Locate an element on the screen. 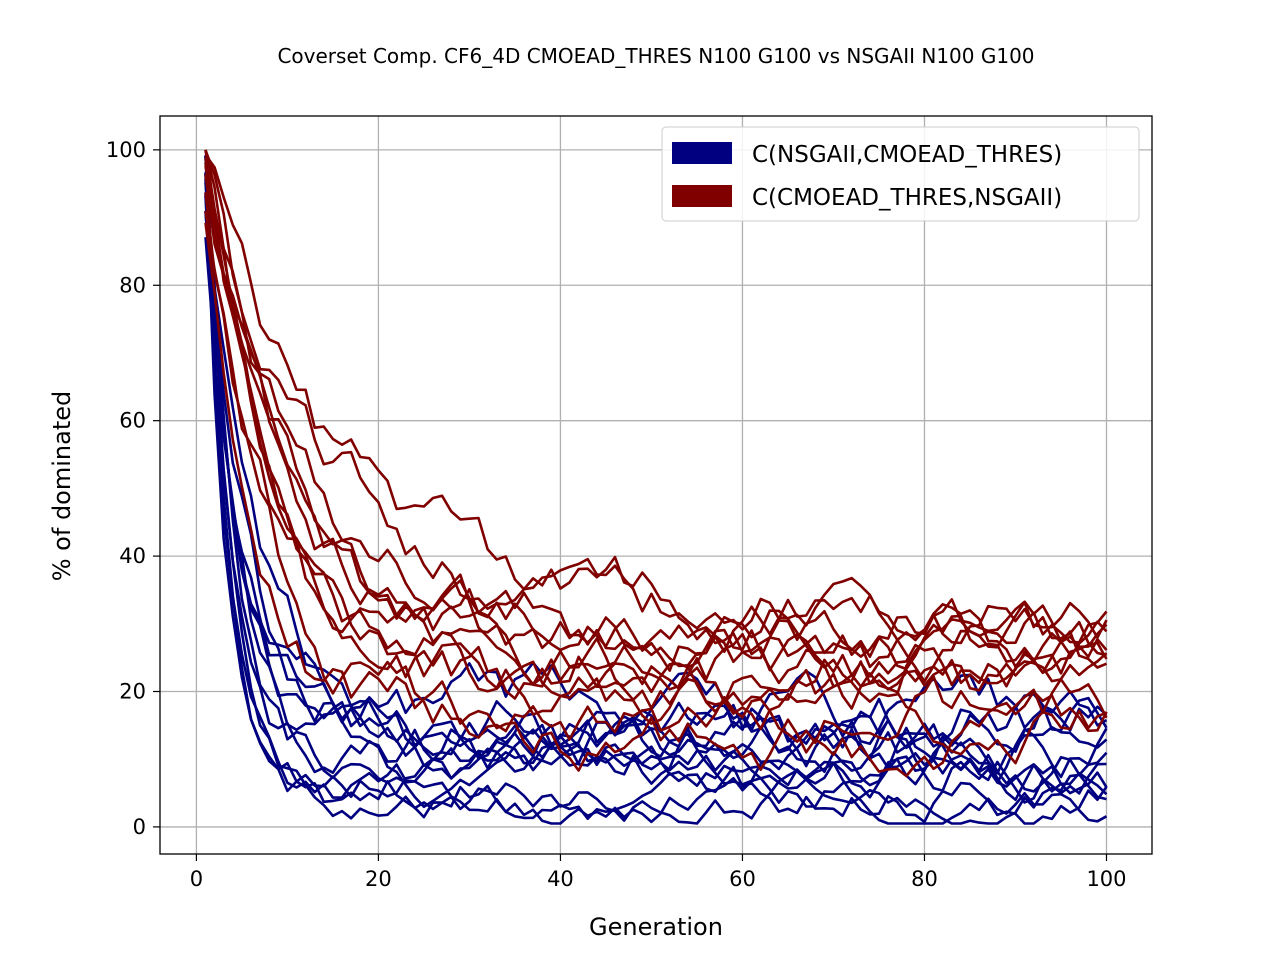  y-tick-label: 60 is located at coordinates (132, 421).